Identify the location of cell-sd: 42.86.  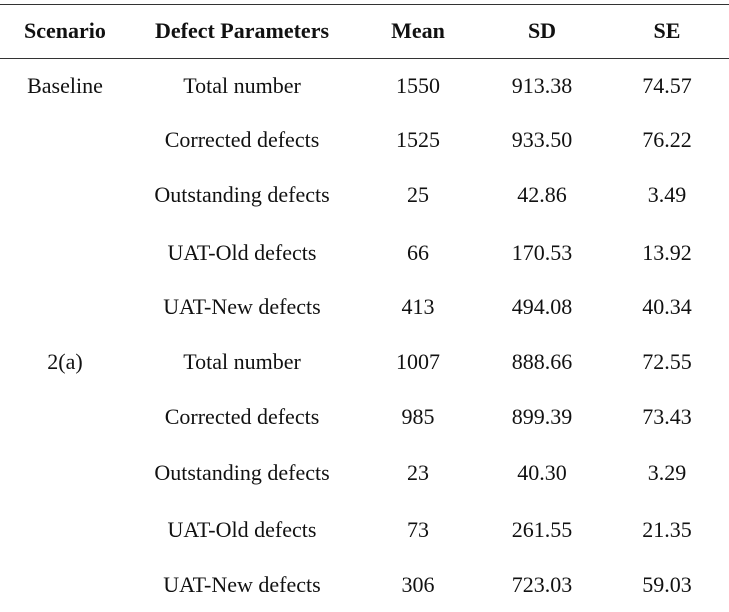
(542, 194).